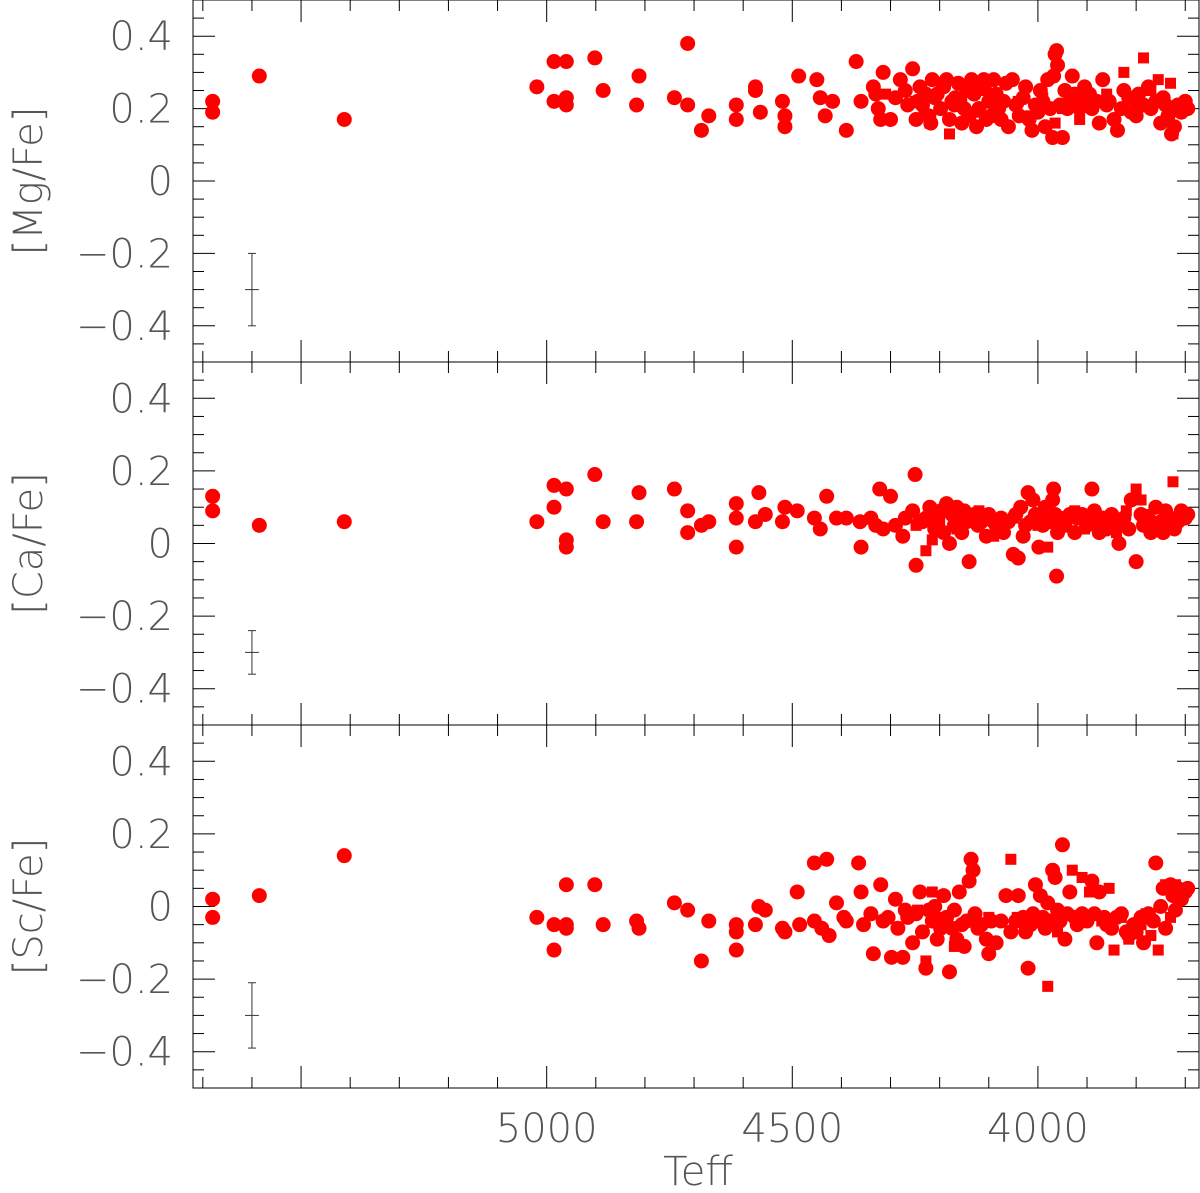 The width and height of the screenshot is (1200, 1193). Describe the element at coordinates (141, 835) in the screenshot. I see `y-tick-label: 0.2` at that location.